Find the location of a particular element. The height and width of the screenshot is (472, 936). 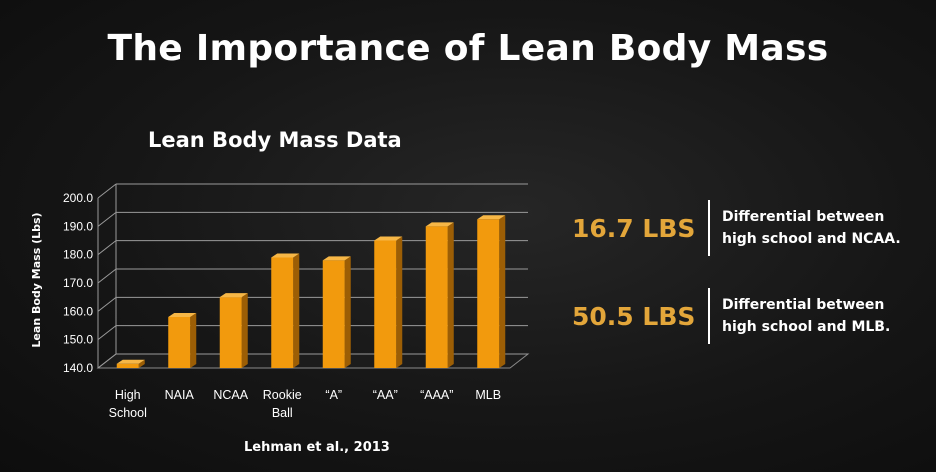

y-tick-label: 170.0 is located at coordinates (78, 283).